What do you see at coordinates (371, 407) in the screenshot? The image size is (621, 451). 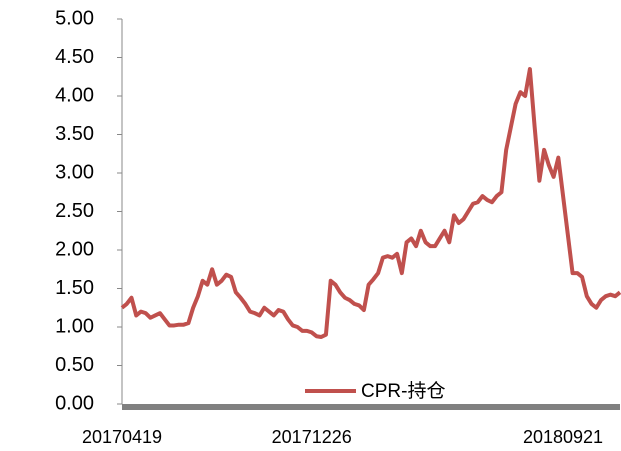 I see `x-axis` at bounding box center [371, 407].